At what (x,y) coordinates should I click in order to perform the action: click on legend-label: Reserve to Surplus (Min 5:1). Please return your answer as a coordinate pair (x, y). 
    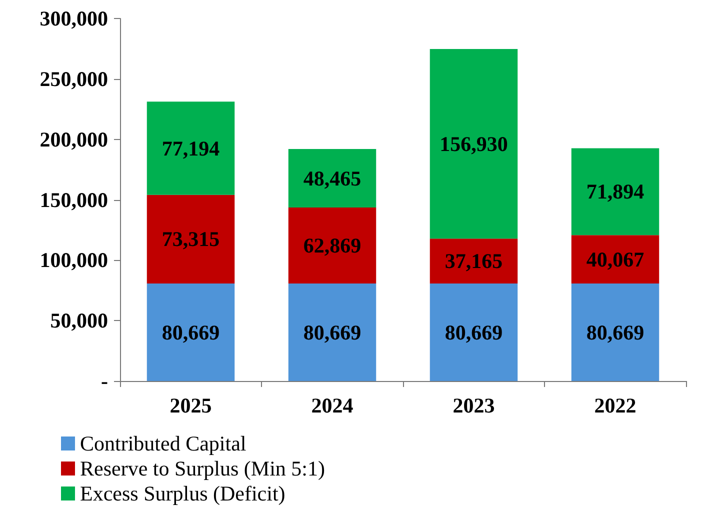
    Looking at the image, I should click on (202, 468).